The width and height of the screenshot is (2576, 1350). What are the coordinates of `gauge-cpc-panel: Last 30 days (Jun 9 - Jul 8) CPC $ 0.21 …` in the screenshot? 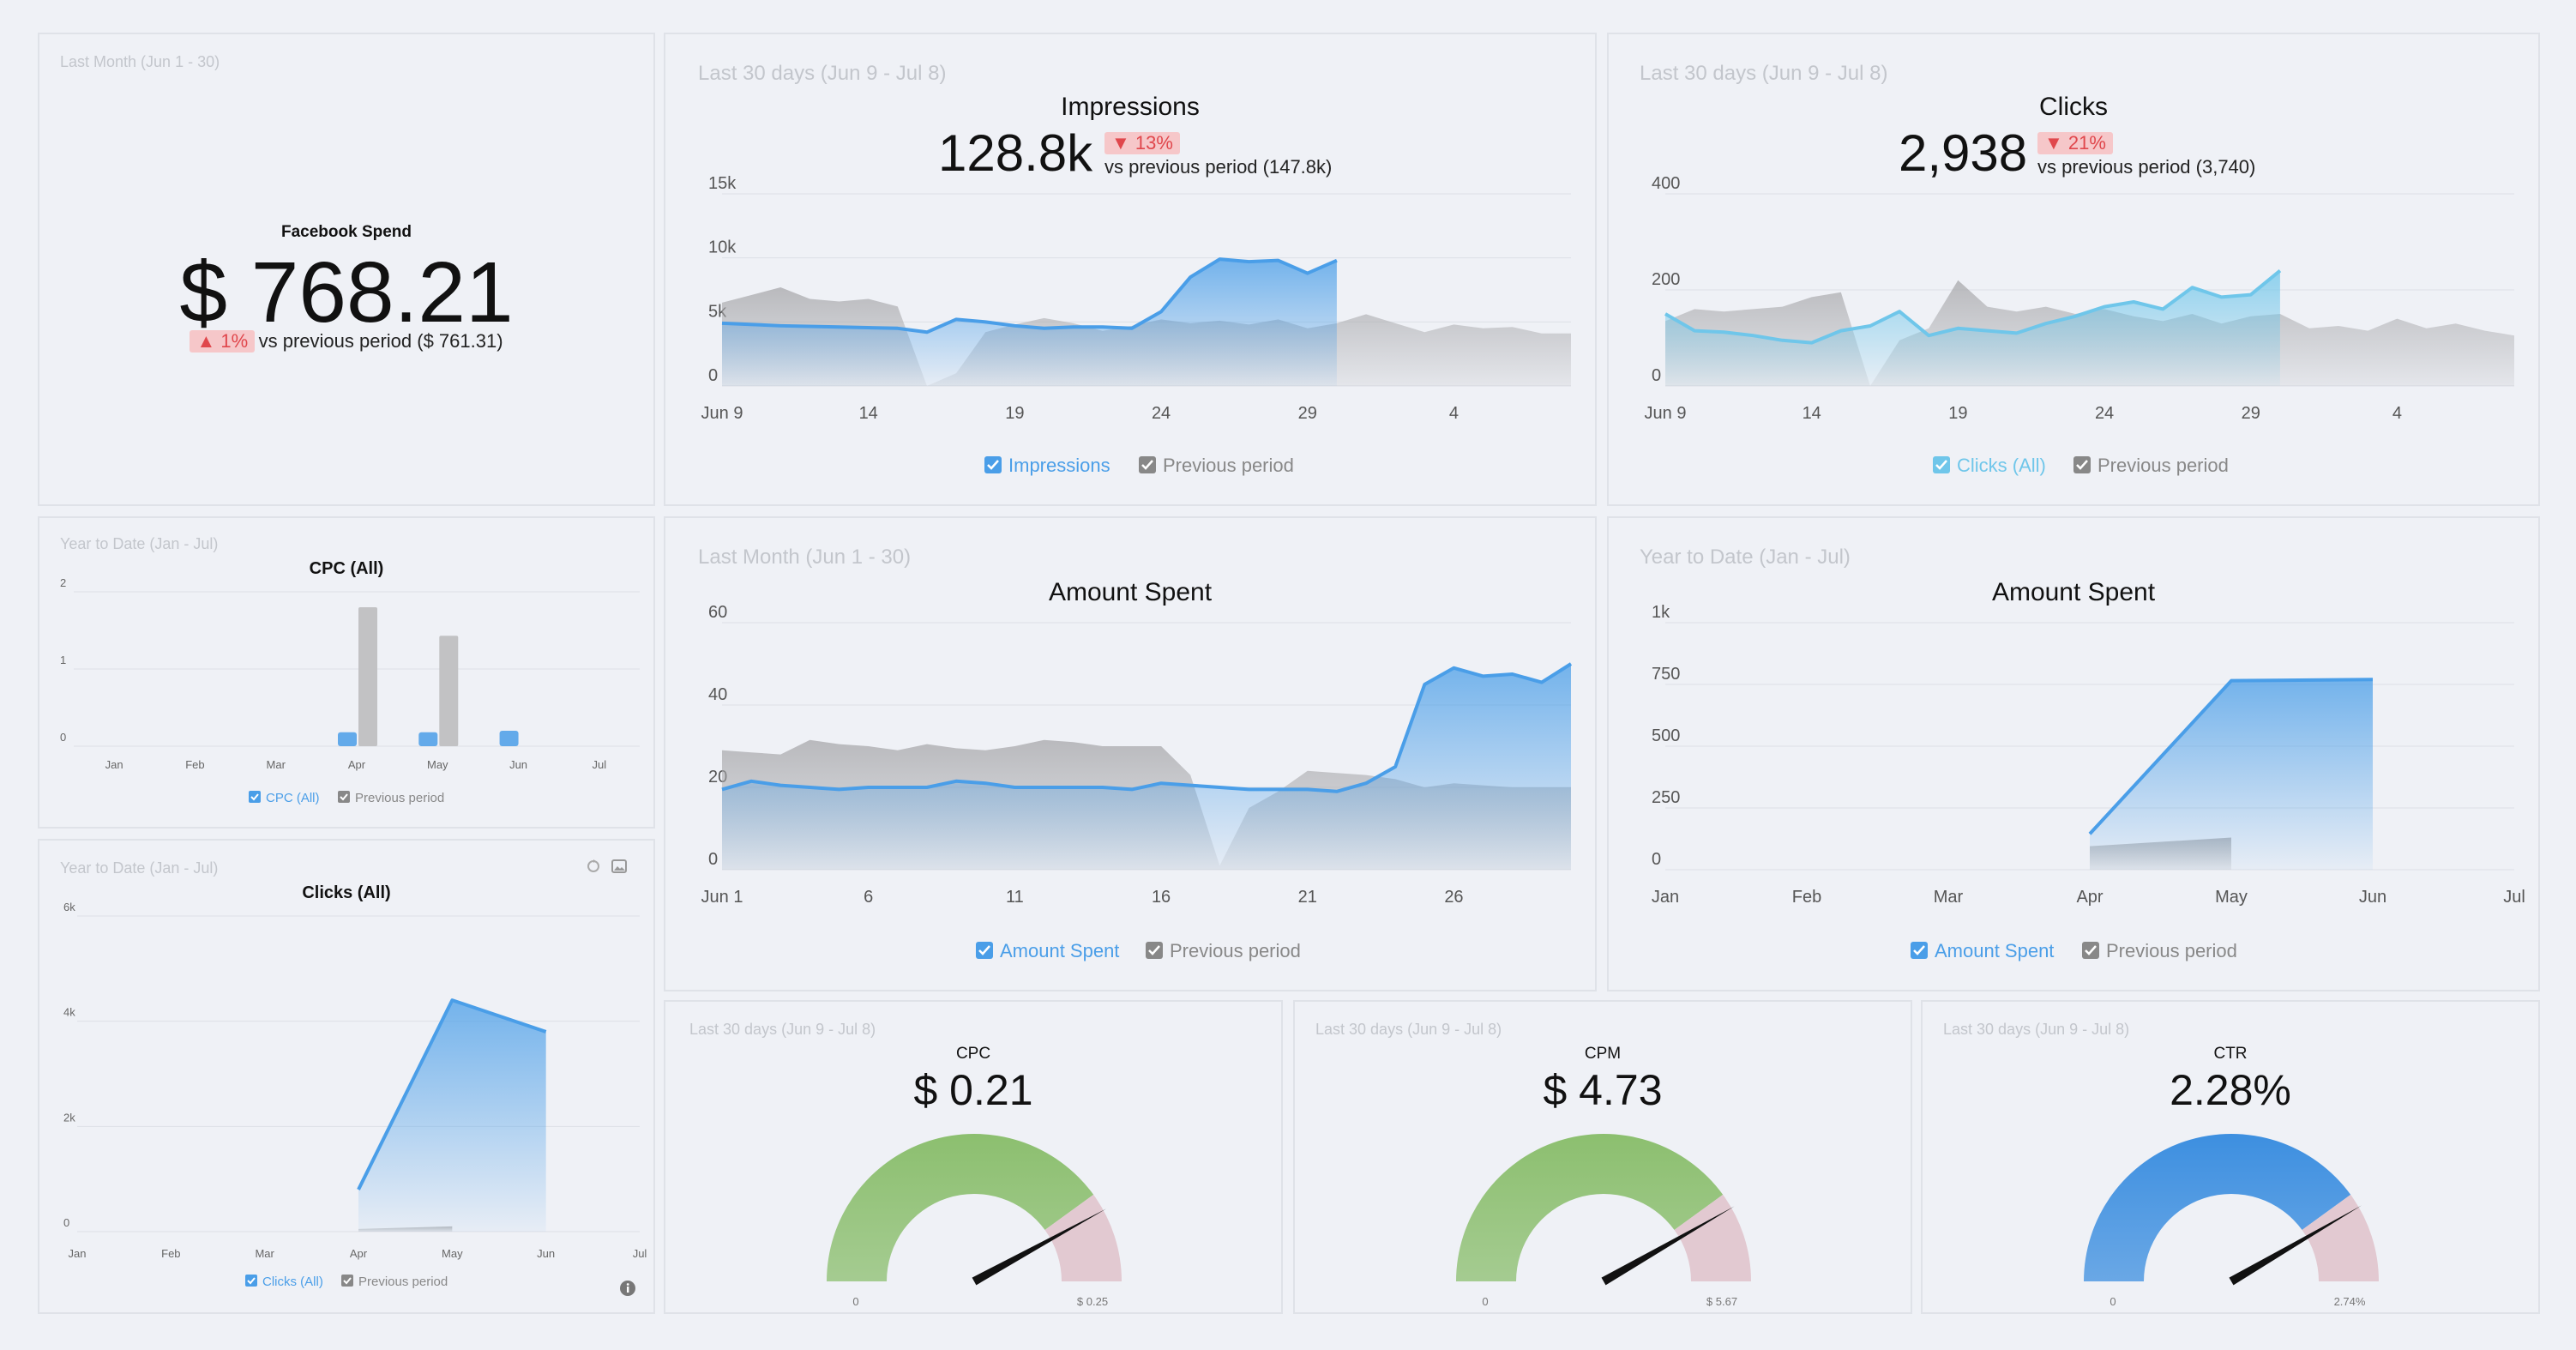 It's located at (973, 1157).